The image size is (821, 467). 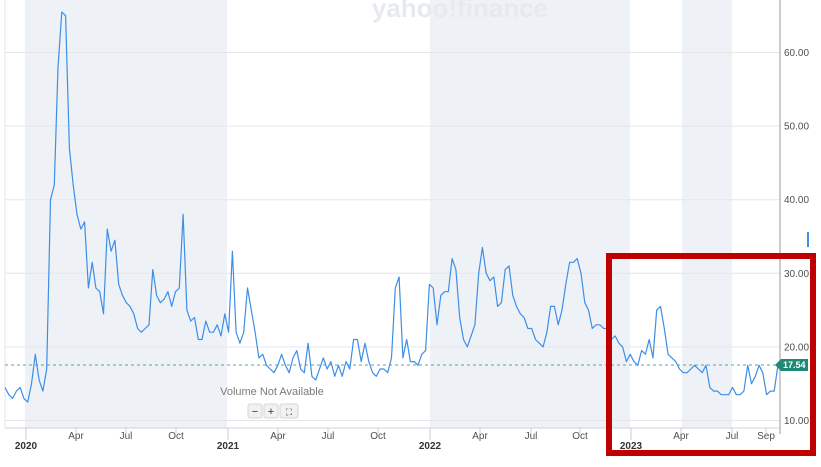 I want to click on y-axis-labels: 10.00 20.00 30.00 40.00 50.00 60.00, so click(x=796, y=237).